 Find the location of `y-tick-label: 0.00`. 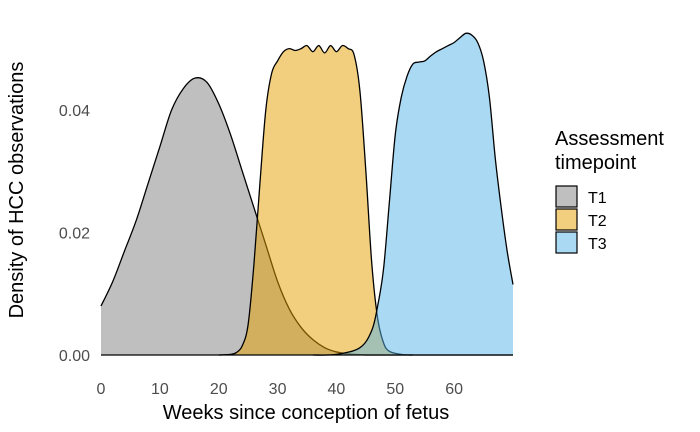

y-tick-label: 0.00 is located at coordinates (74, 356).